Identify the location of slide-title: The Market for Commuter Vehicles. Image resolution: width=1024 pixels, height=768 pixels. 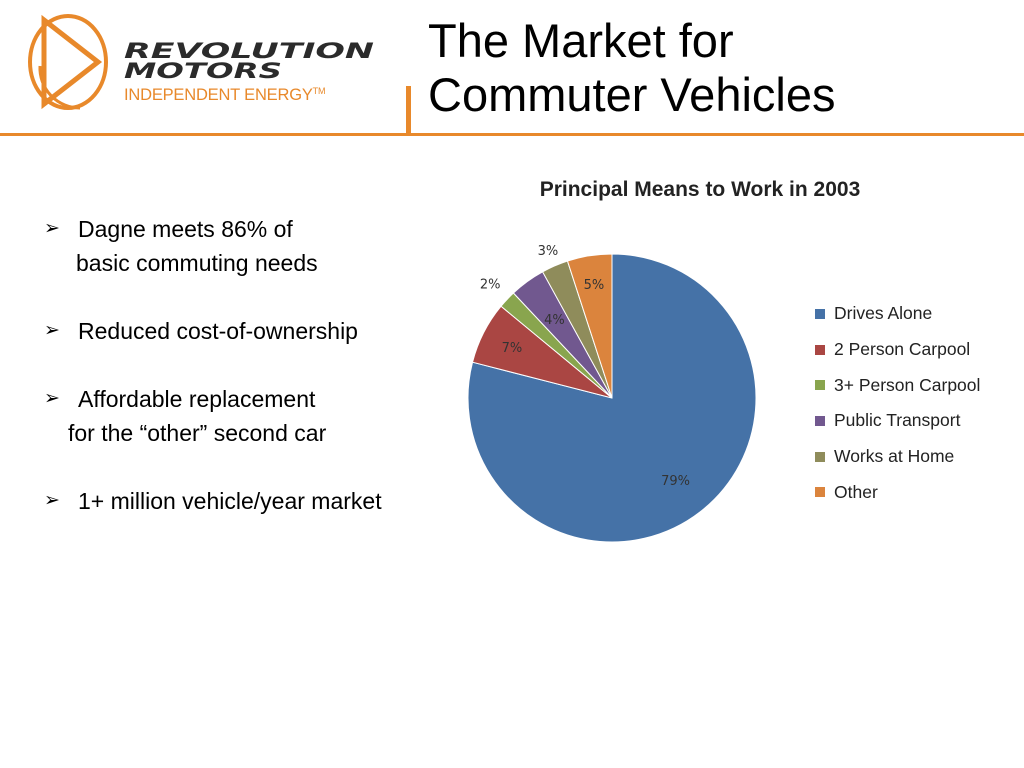
(708, 68).